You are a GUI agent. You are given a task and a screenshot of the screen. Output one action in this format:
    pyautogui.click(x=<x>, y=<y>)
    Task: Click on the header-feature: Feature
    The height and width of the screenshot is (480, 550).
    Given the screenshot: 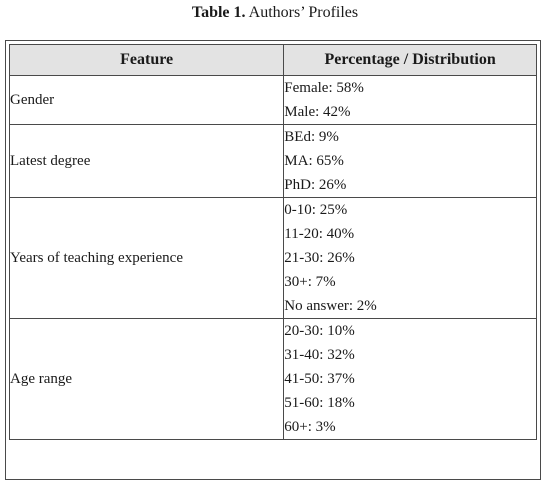 What is the action you would take?
    pyautogui.click(x=146, y=60)
    